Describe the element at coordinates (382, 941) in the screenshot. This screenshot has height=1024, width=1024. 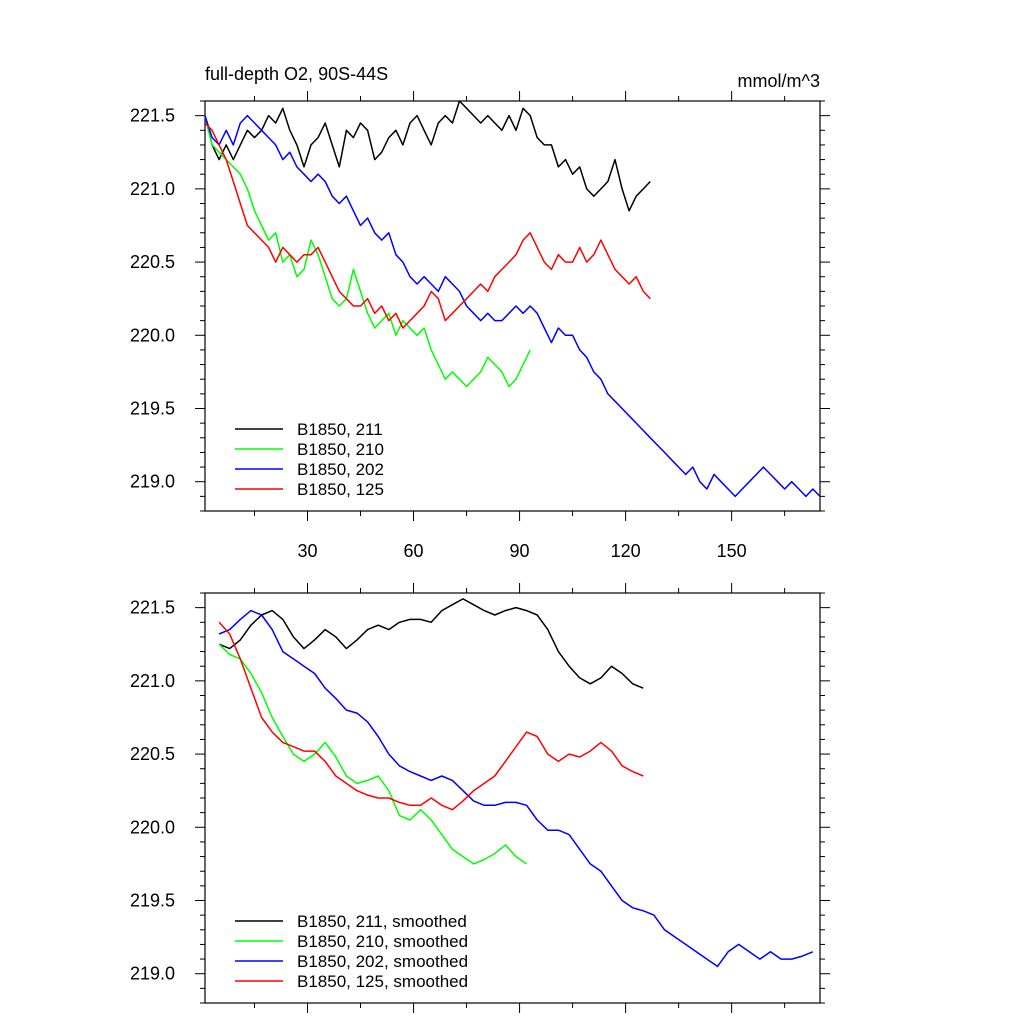
I see `legend-label: B1850, 210, smoothed` at that location.